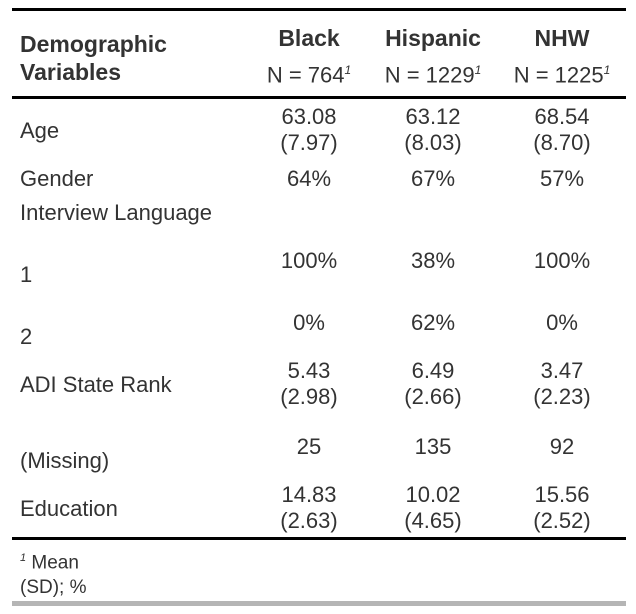 The image size is (636, 614). I want to click on column-n-text: N = 1229, so click(429, 75).